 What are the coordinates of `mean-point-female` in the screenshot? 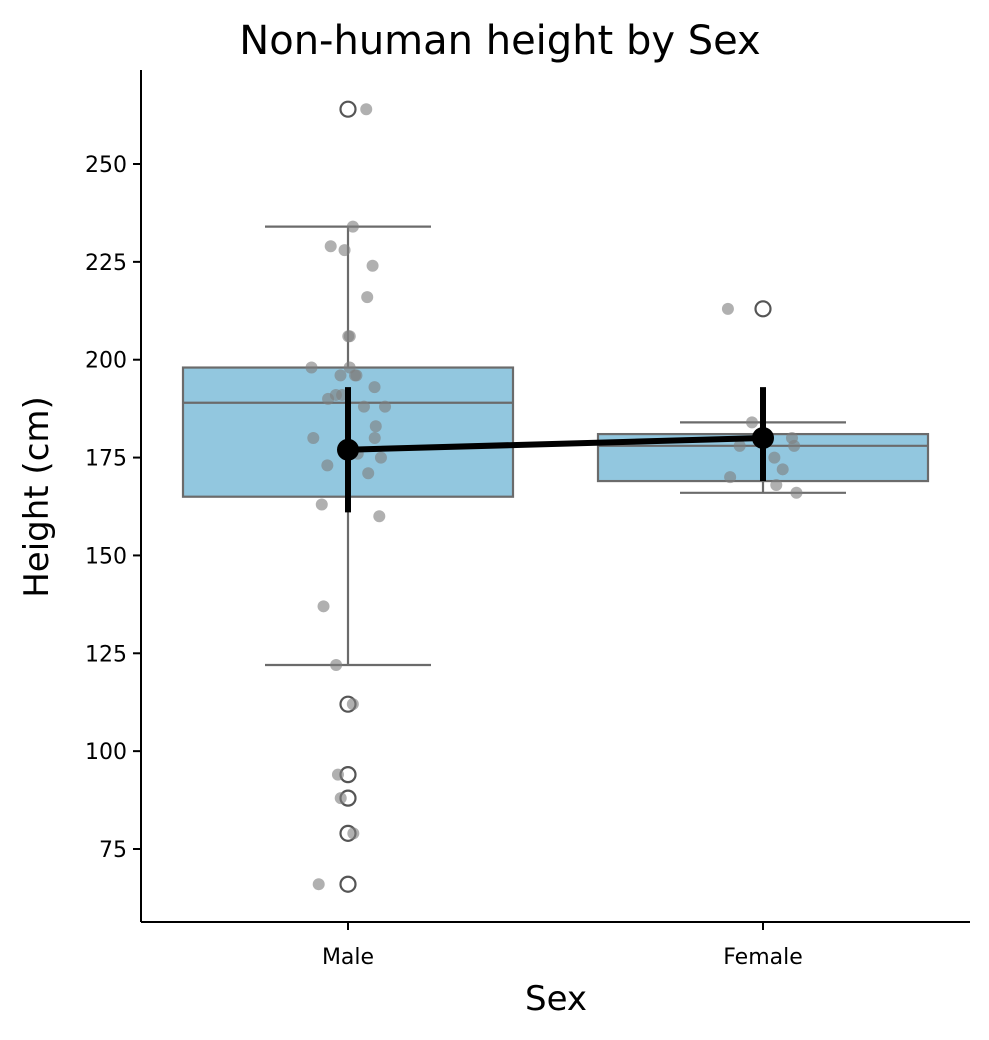 It's located at (763, 438).